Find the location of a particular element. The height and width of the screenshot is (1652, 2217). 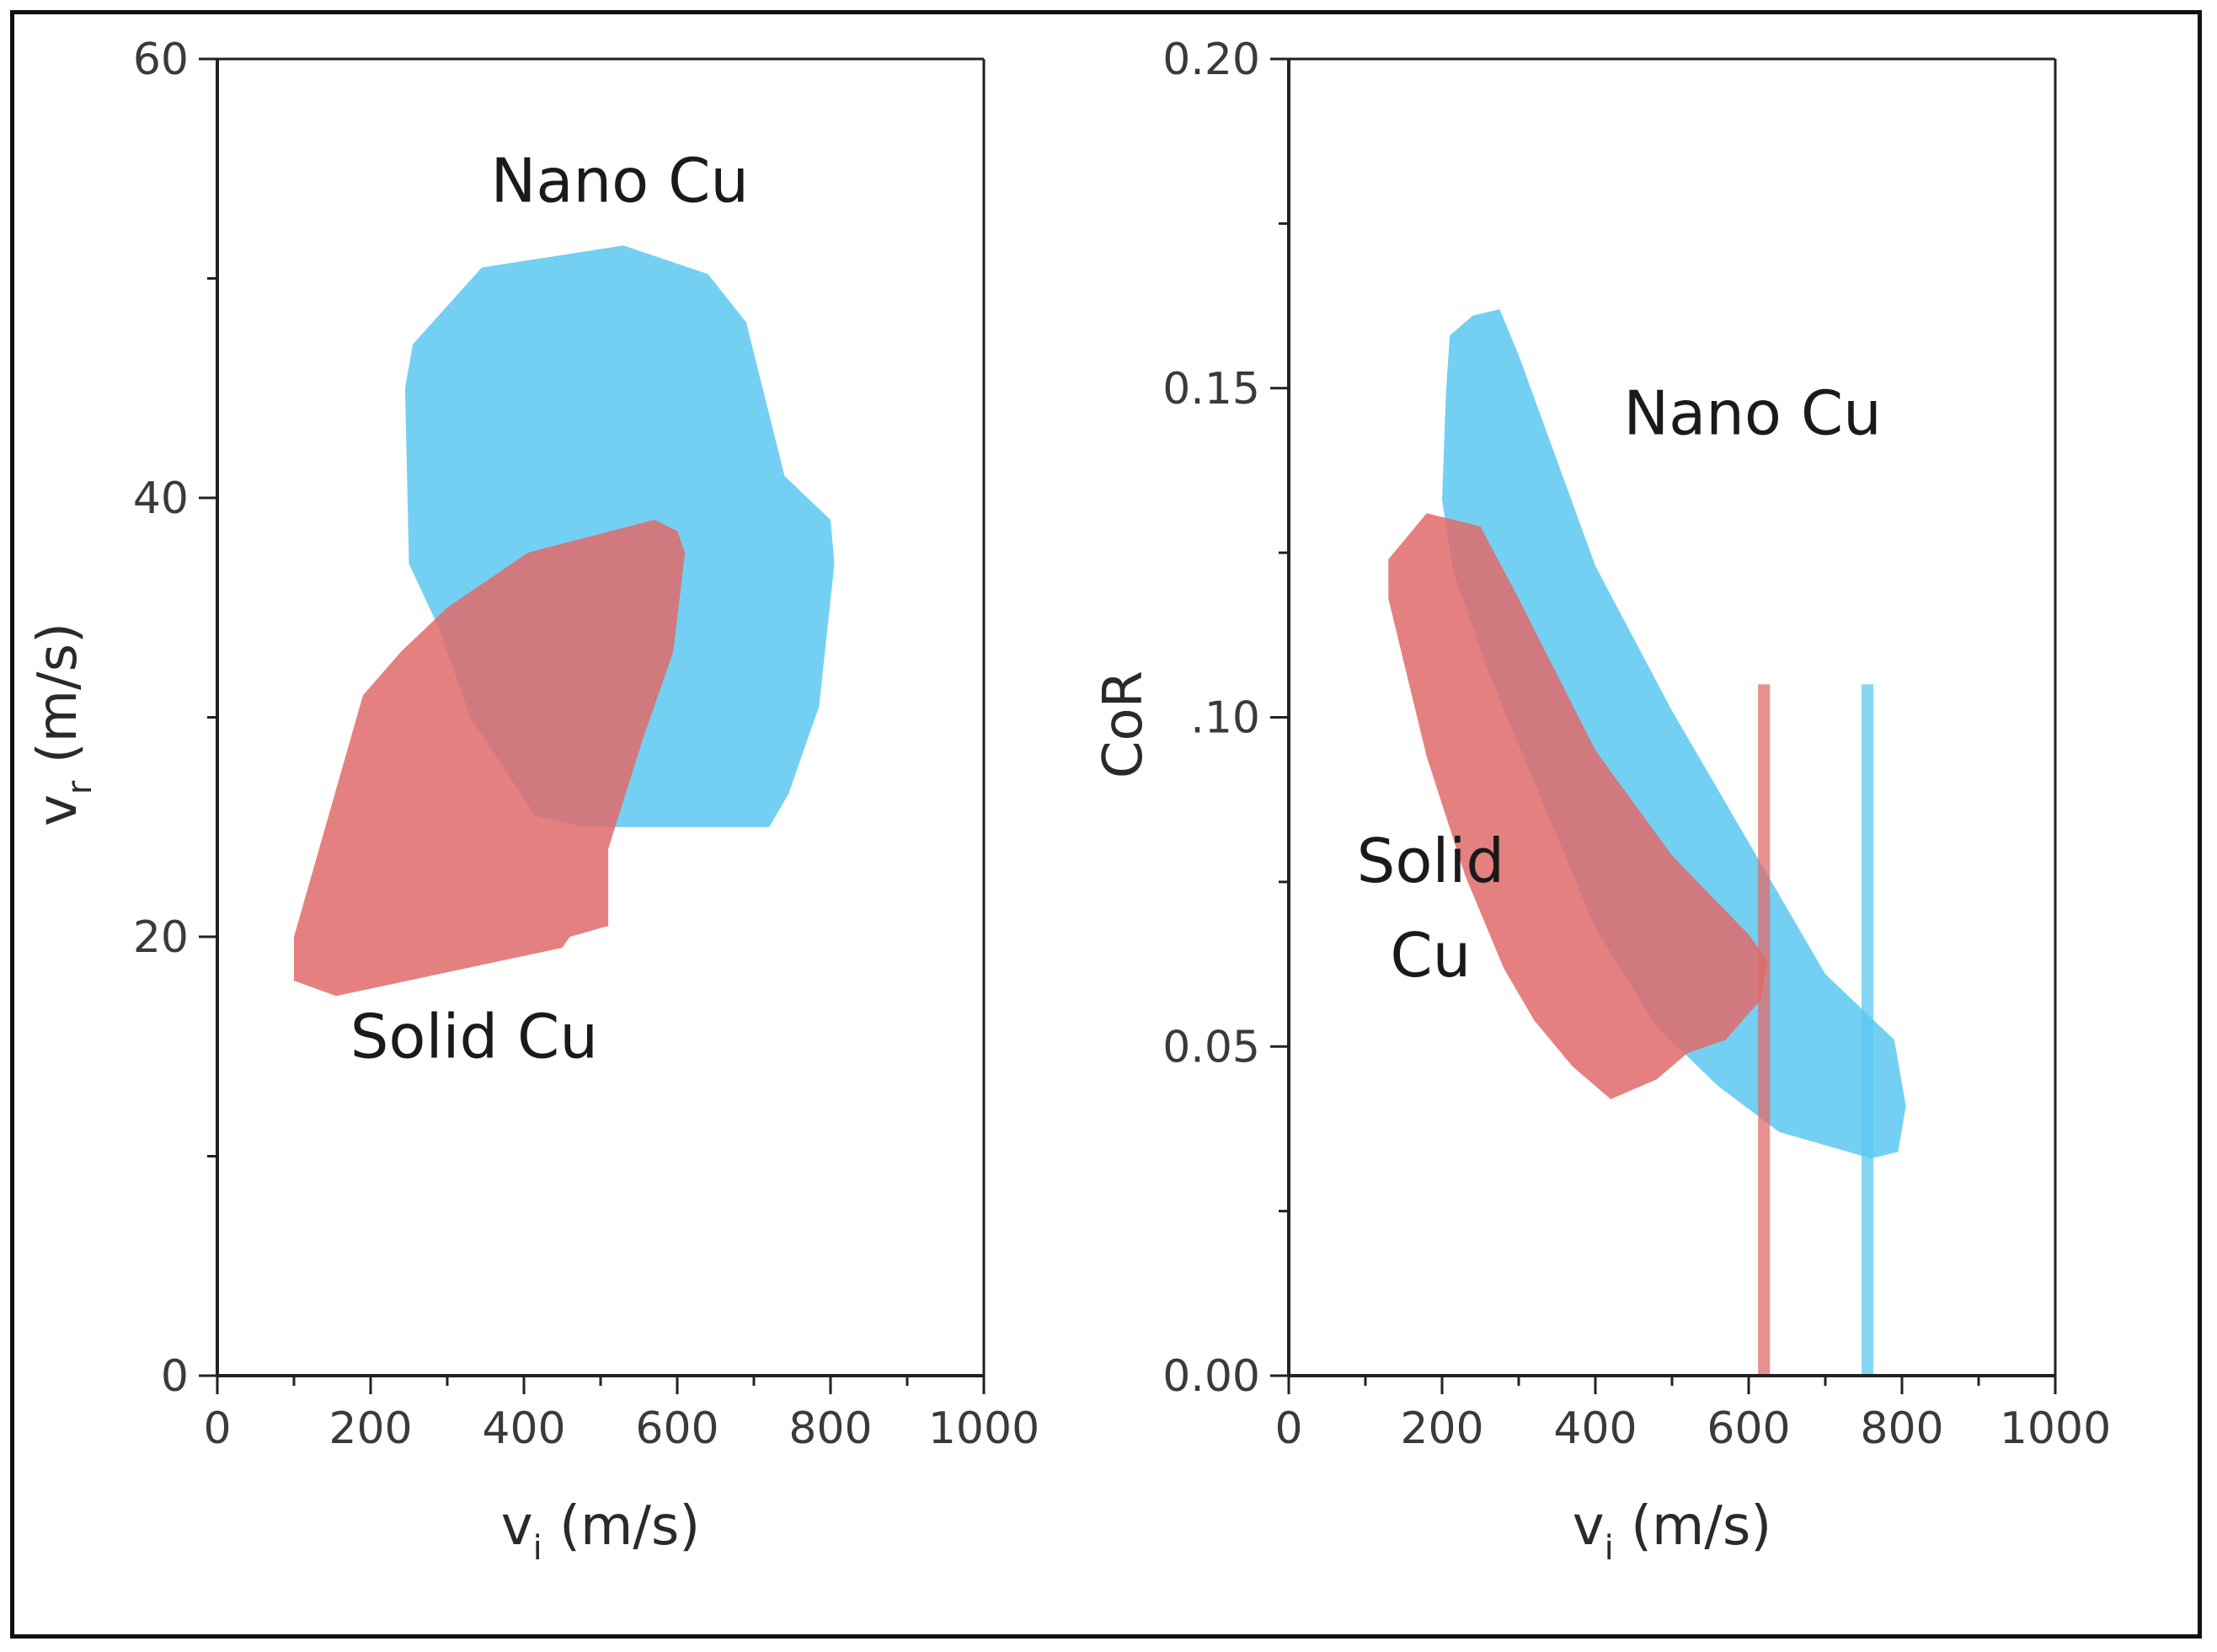

y-axis-title: CoR is located at coordinates (1123, 724).